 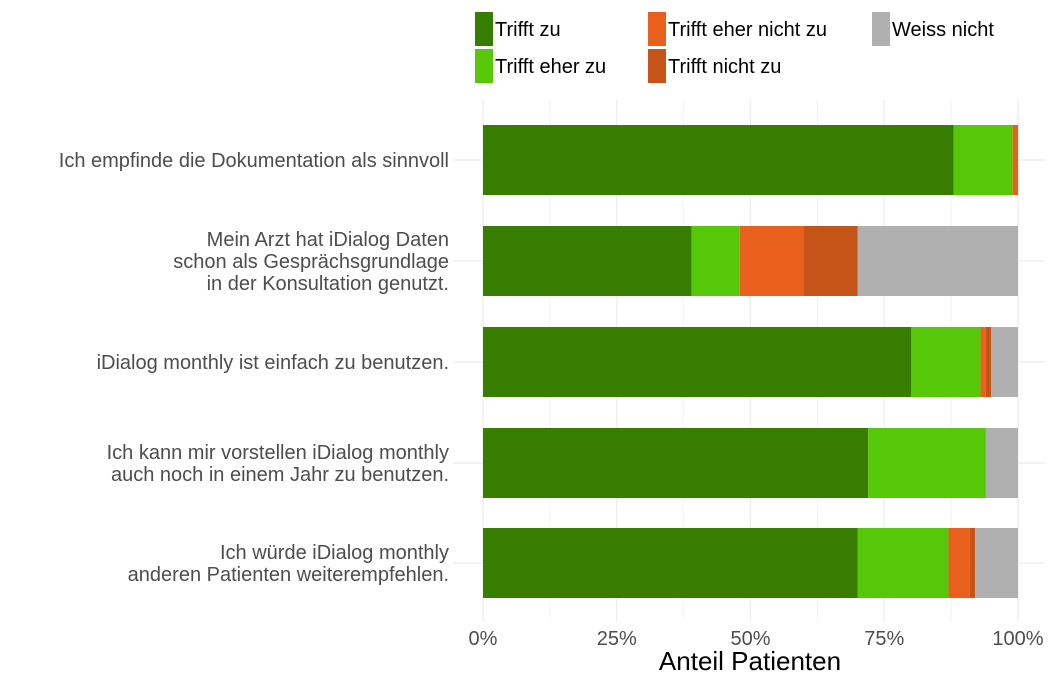 I want to click on category-label-line: anderen Patienten weiterempfehlen., so click(x=288, y=575).